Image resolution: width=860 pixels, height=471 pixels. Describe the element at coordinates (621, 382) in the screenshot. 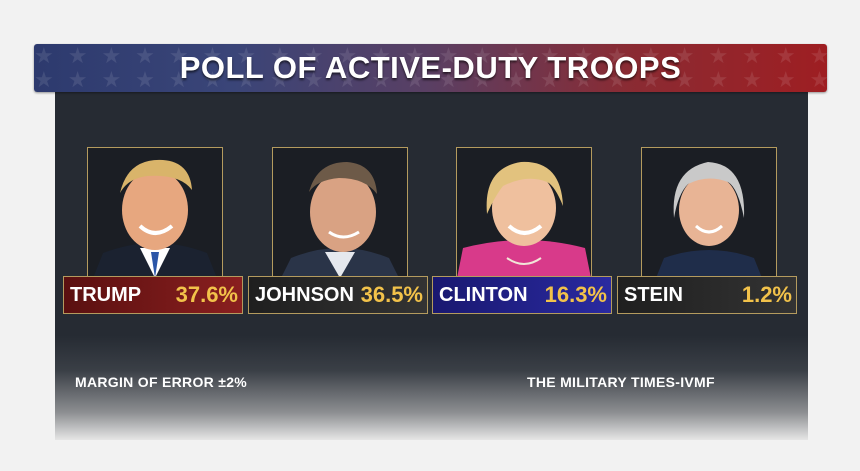

I see `poll-source: THE MILITARY TIMES-IVMF` at that location.